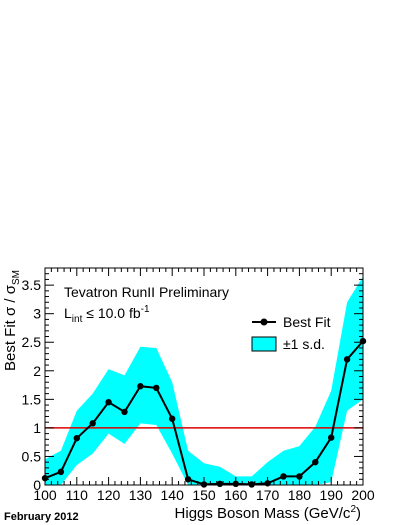 The image size is (406, 525). I want to click on x-tick-label: 150, so click(204, 495).